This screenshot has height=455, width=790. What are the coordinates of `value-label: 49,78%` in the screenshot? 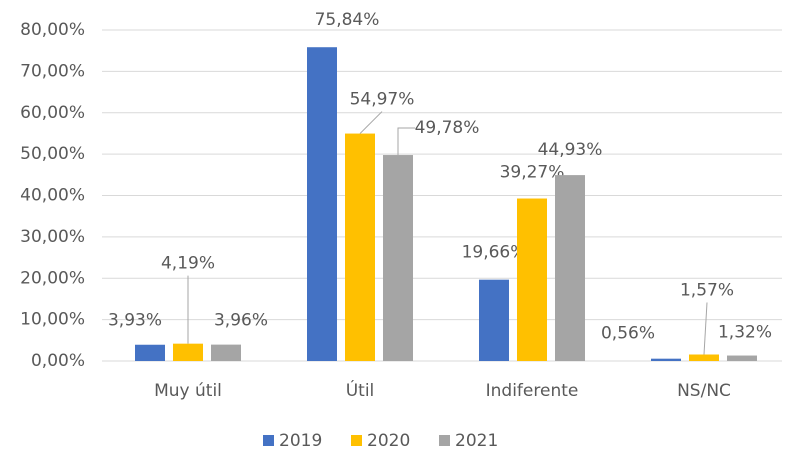 It's located at (447, 128).